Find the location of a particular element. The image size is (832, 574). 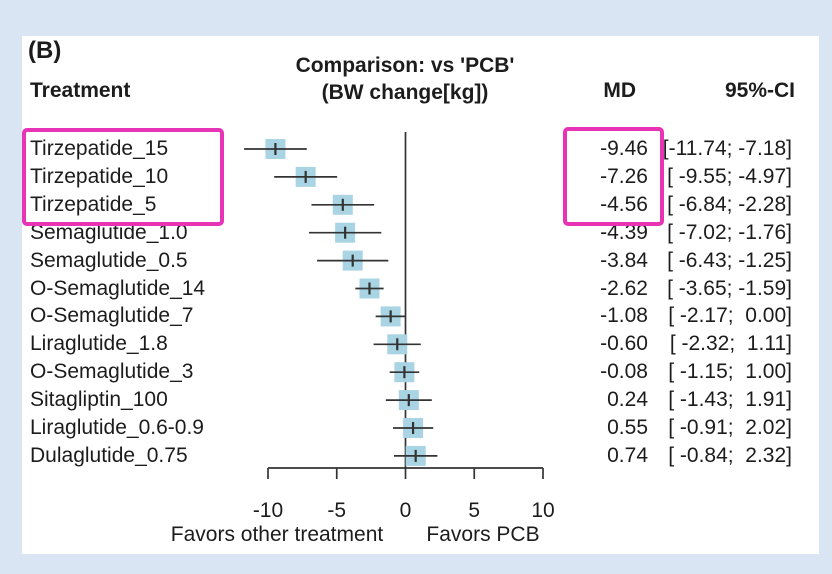

row-ci-value: [ -0.84; 2.32] is located at coordinates (730, 455).